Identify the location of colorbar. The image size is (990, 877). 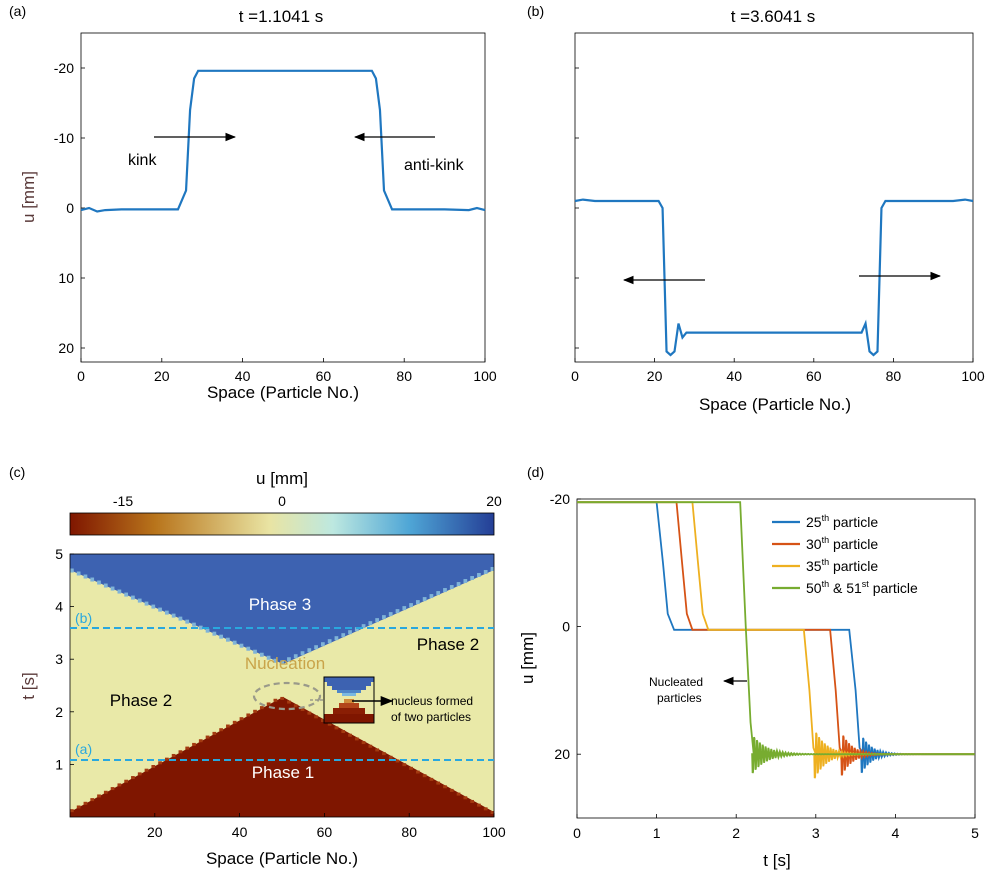
(282, 524).